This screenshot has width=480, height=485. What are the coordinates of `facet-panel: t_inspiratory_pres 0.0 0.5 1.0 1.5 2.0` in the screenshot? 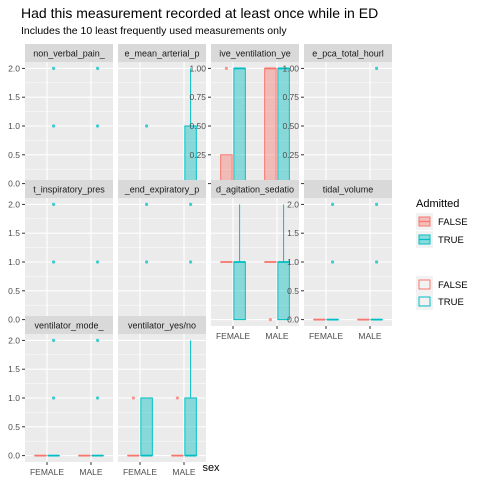 It's located at (60, 253).